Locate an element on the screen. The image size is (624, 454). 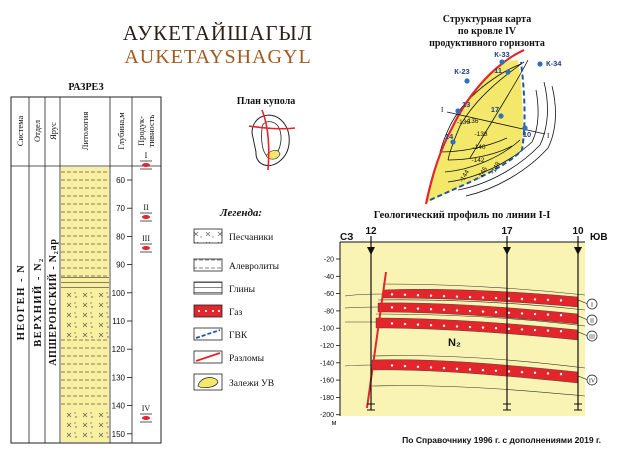
profile-title: Геологический профиль по линии I-I is located at coordinates (462, 215).